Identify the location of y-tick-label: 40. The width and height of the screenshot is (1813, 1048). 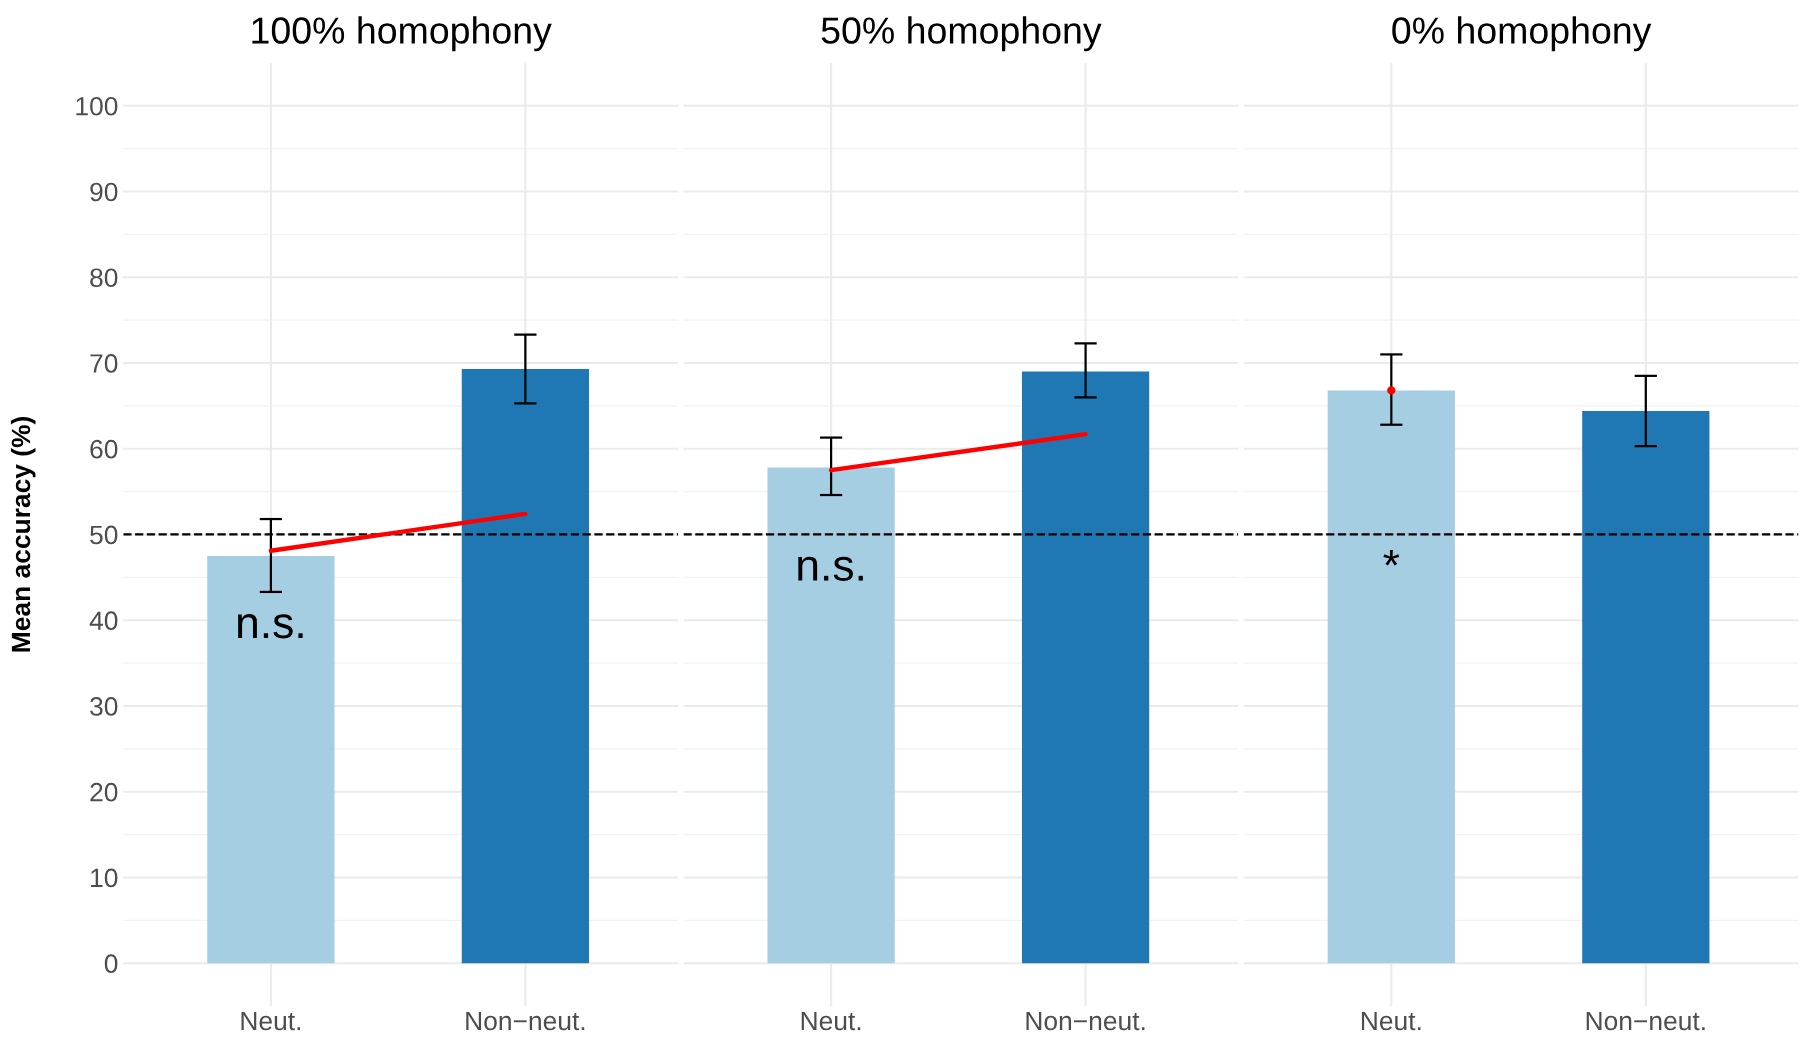
(103, 621).